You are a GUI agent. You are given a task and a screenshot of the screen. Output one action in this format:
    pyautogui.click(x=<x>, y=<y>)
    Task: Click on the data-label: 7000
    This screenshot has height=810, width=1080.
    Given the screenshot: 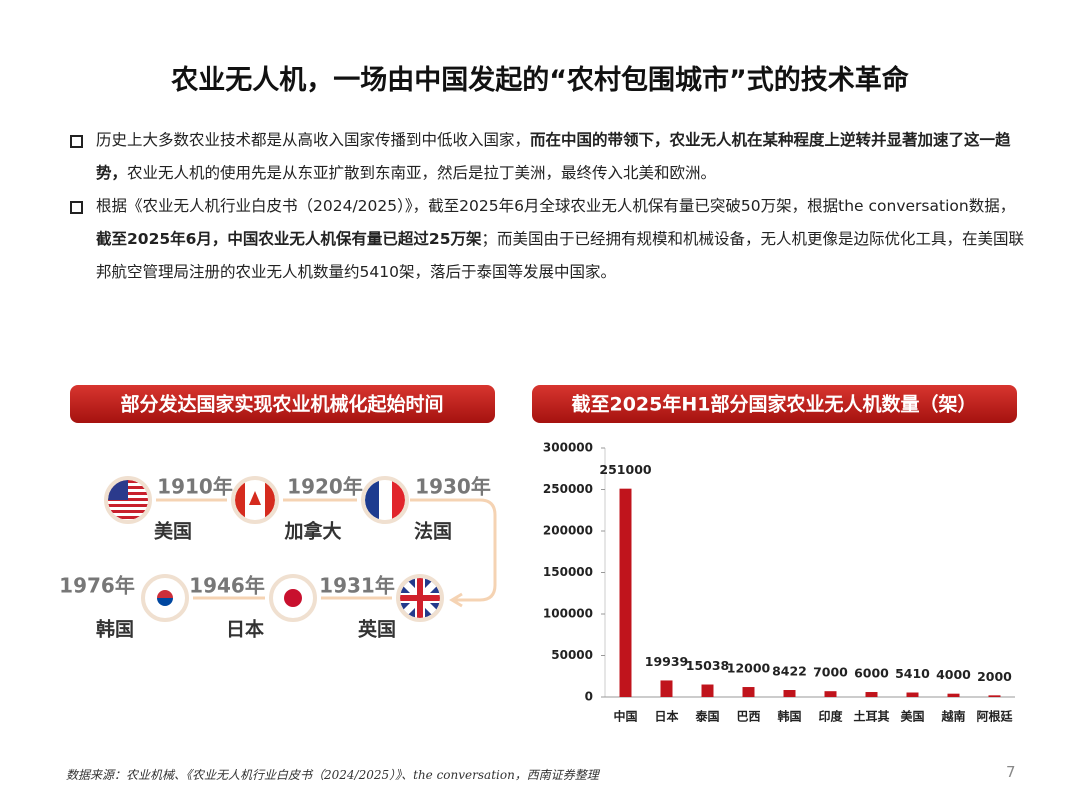 What is the action you would take?
    pyautogui.click(x=830, y=672)
    